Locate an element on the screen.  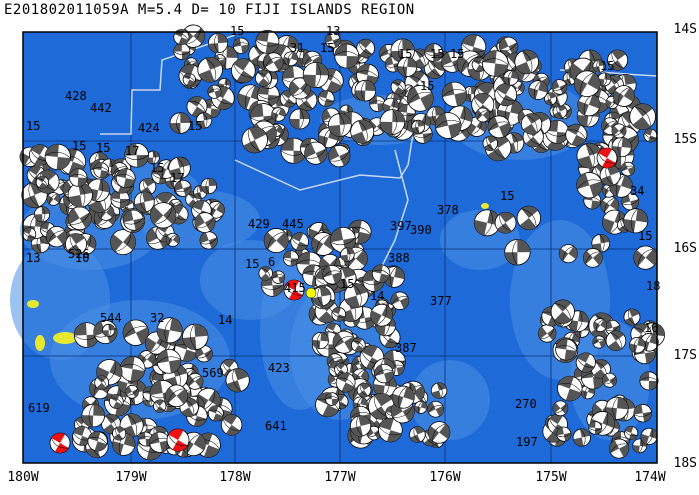
depth-label: 526 is located at coordinates (79, 254).